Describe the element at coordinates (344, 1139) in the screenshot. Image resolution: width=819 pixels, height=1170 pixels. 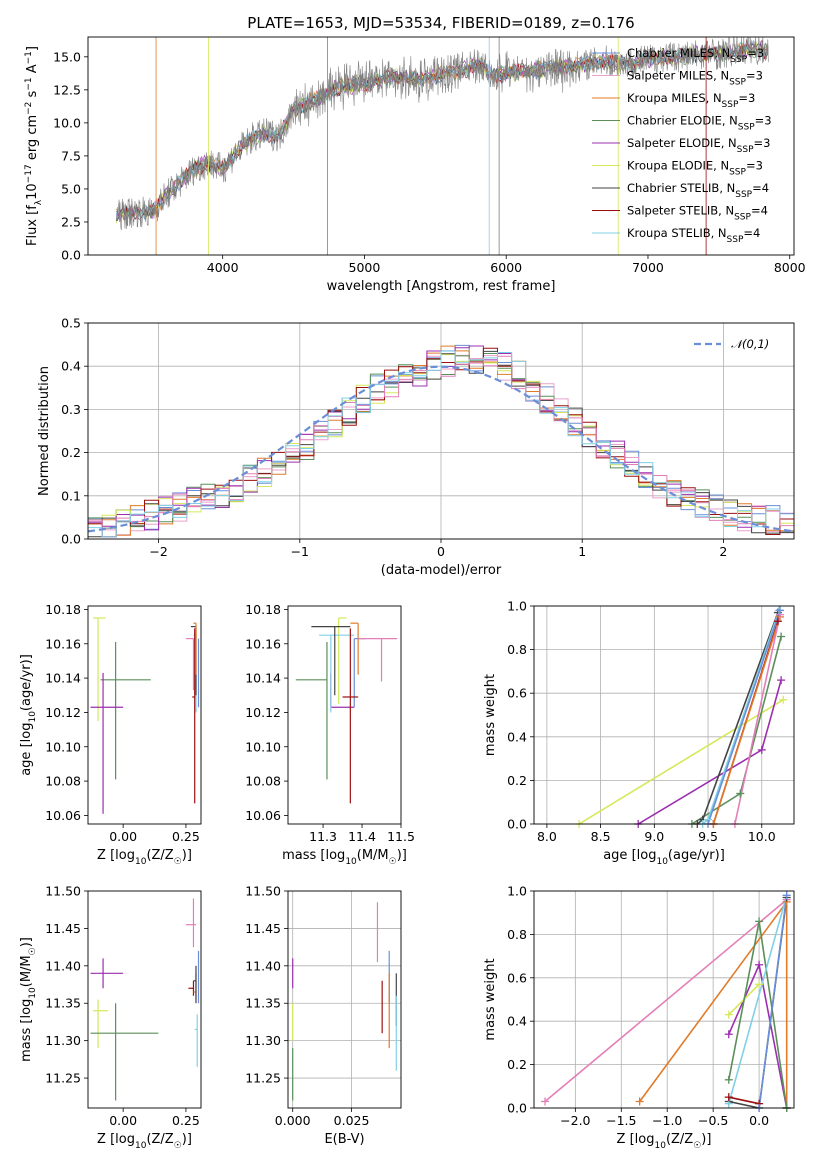
I see `x-axis-label: E(B-V)` at that location.